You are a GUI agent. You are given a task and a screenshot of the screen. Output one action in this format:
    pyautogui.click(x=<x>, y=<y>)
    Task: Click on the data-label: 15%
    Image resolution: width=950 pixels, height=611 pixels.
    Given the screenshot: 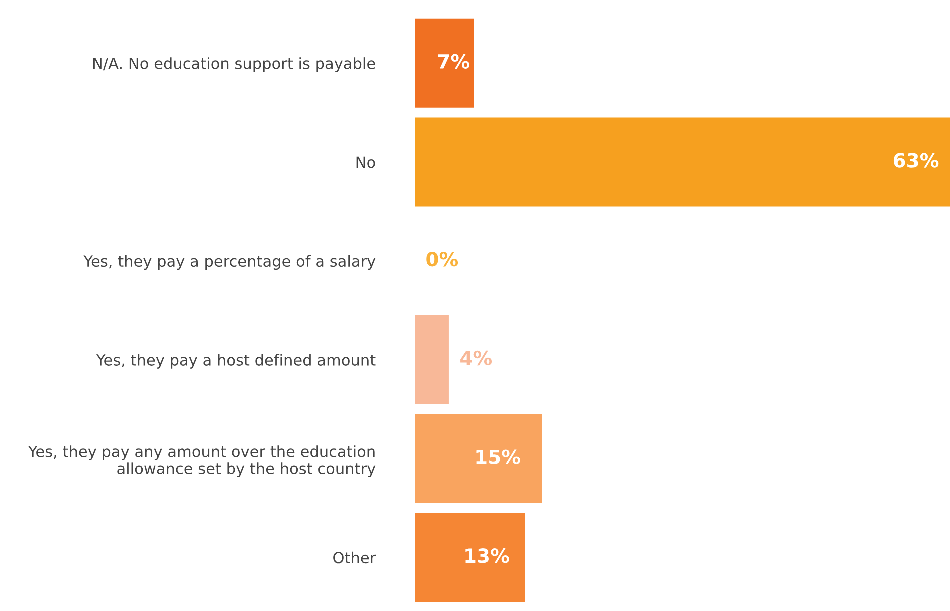 What is the action you would take?
    pyautogui.click(x=498, y=457)
    